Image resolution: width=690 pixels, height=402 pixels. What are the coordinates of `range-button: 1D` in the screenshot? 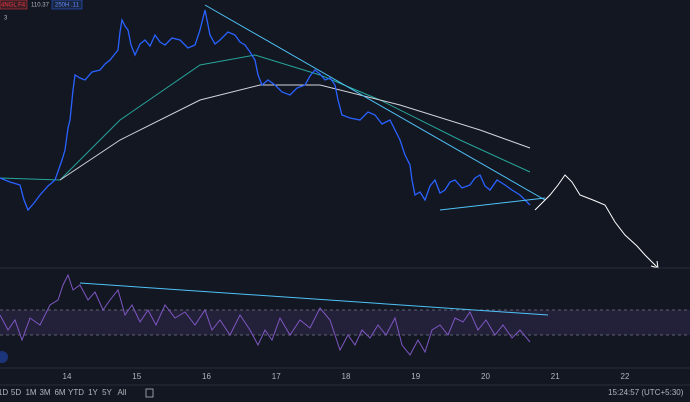 It's located at (4, 392).